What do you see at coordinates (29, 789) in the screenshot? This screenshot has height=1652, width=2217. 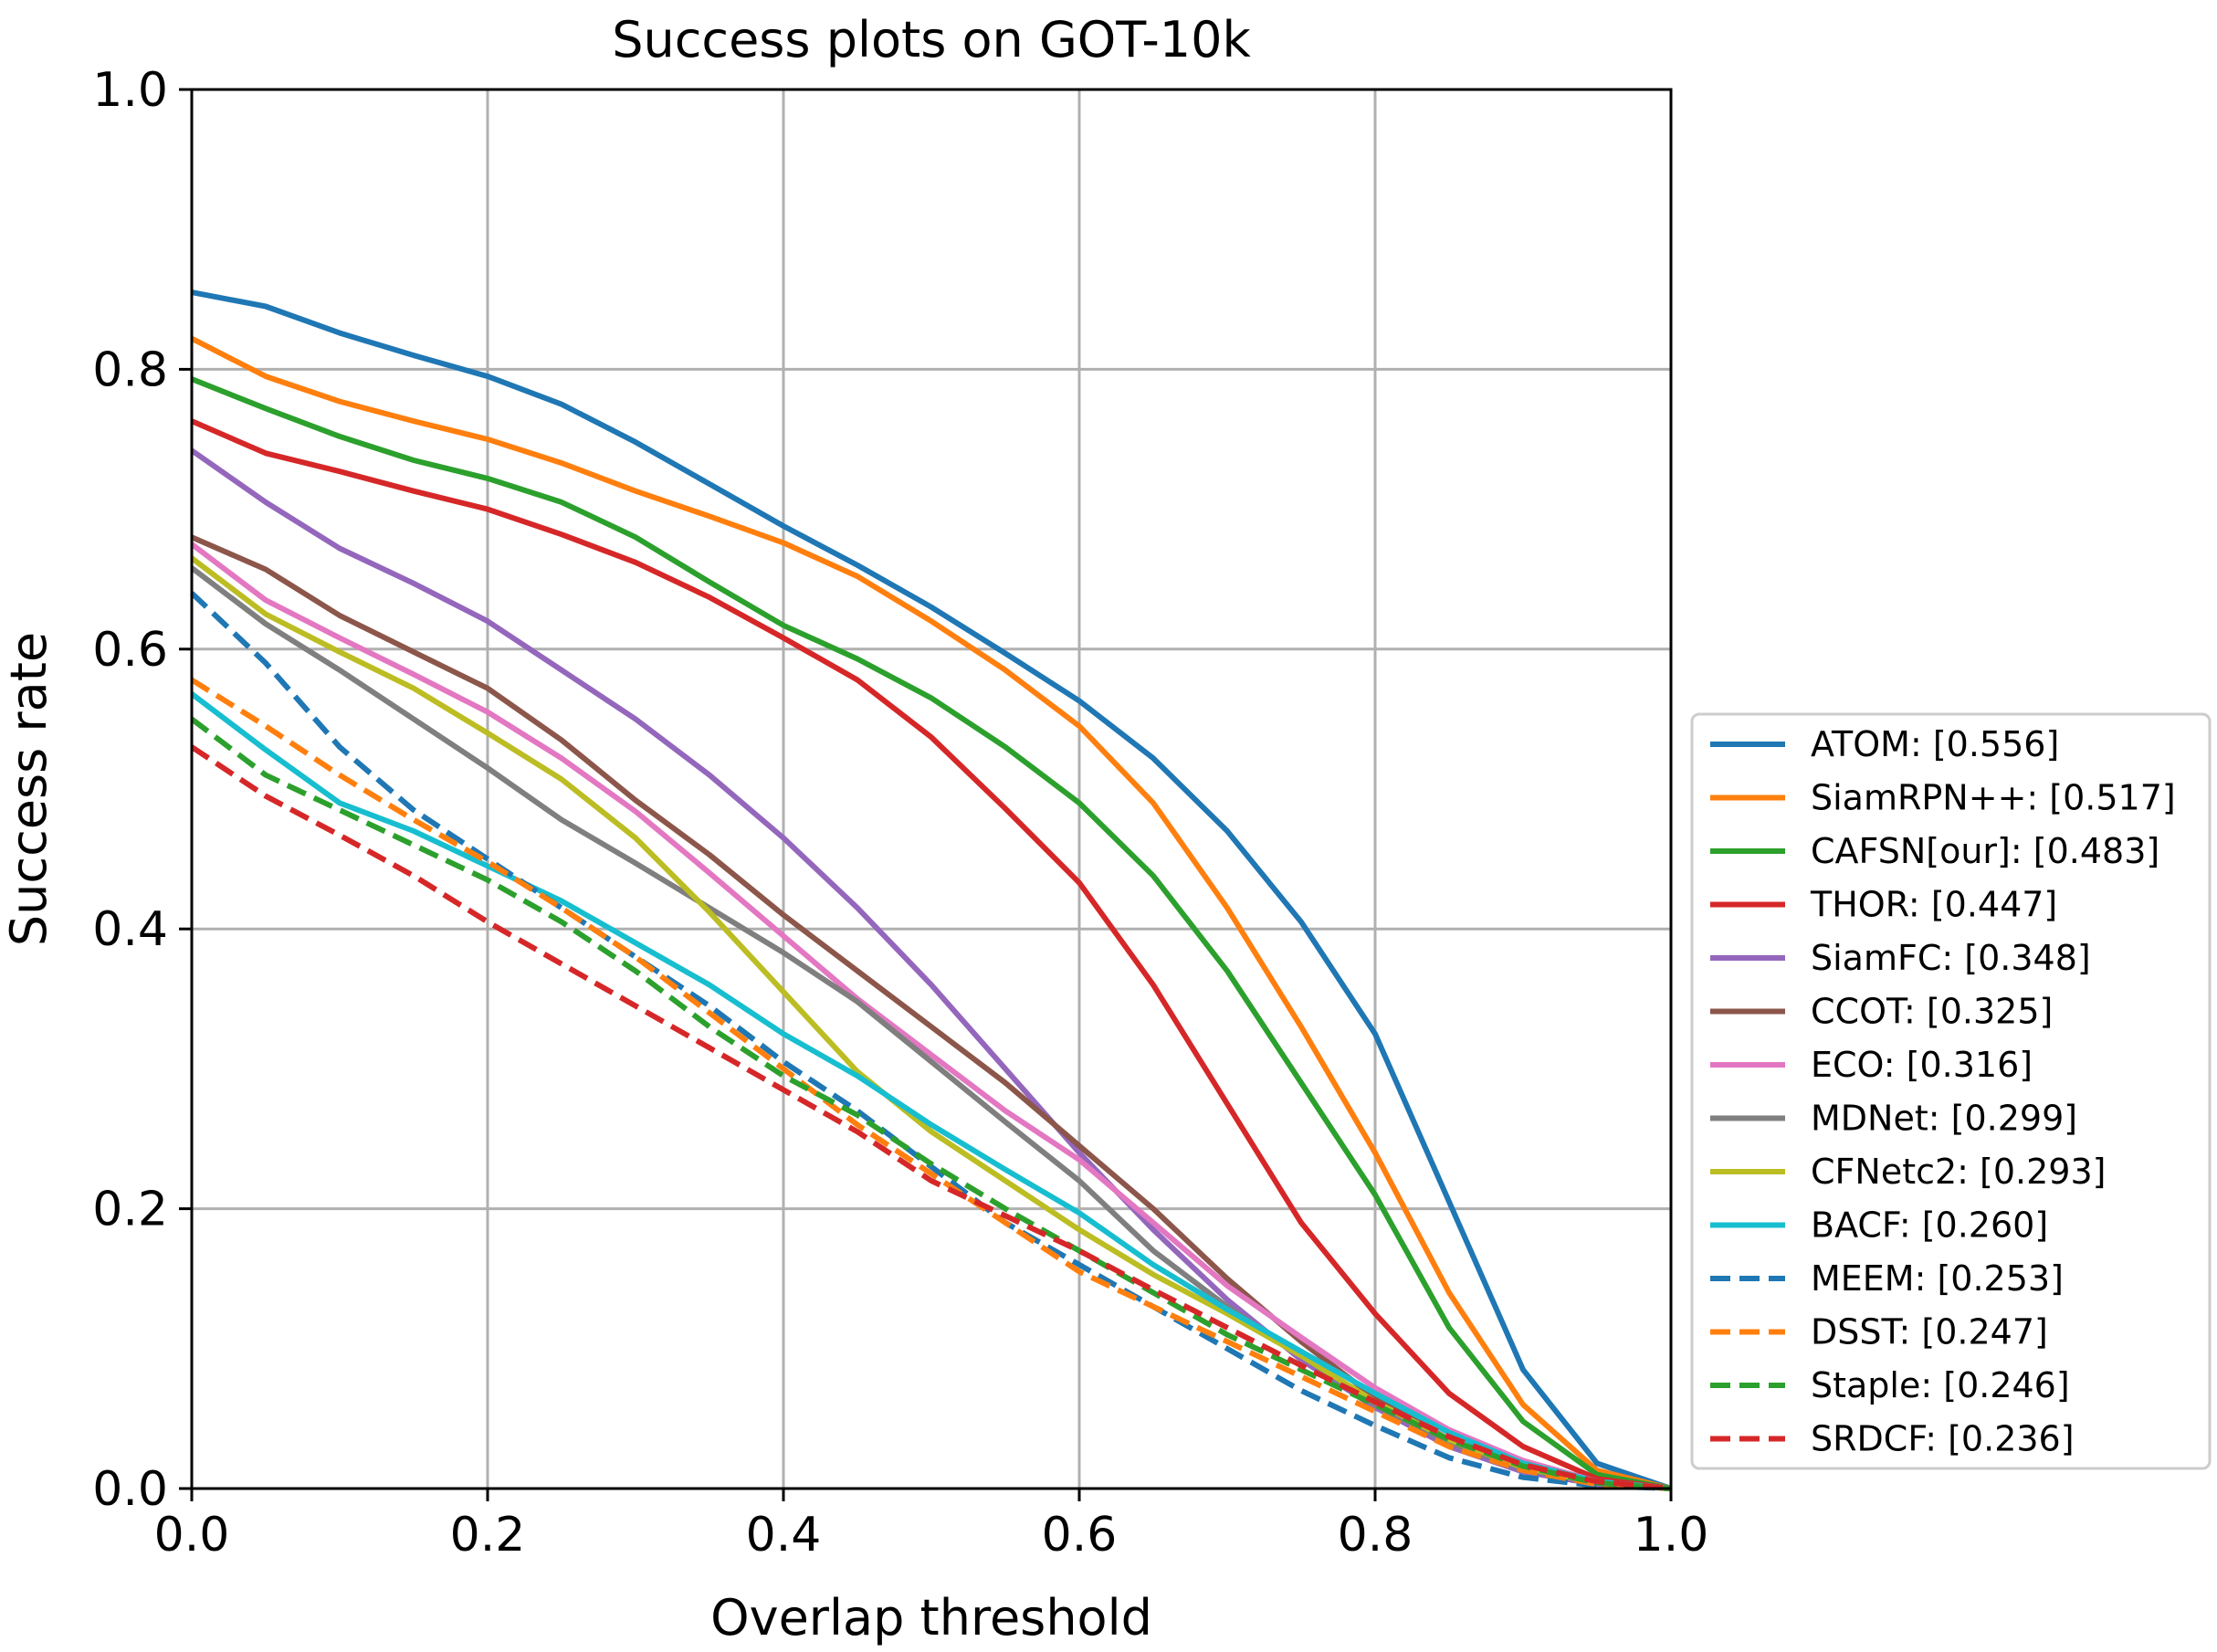 I see `y-axis-label: Success rate` at bounding box center [29, 789].